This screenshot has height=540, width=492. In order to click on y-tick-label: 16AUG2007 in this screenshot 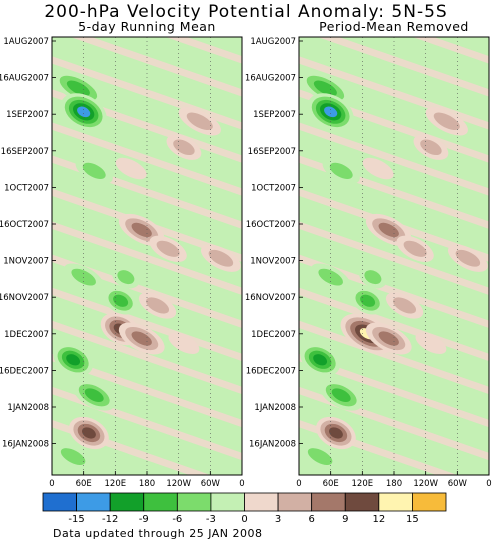, I will do `click(24, 79)`.